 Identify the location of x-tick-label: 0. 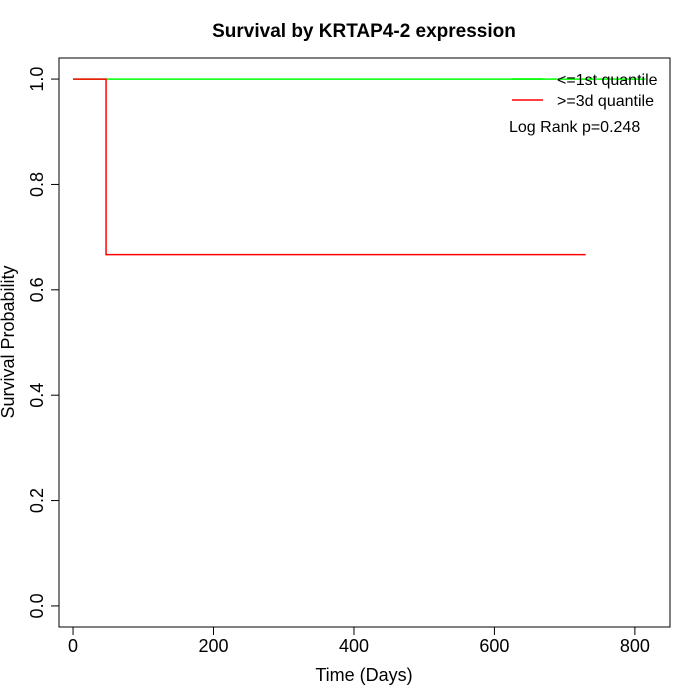
(73, 646).